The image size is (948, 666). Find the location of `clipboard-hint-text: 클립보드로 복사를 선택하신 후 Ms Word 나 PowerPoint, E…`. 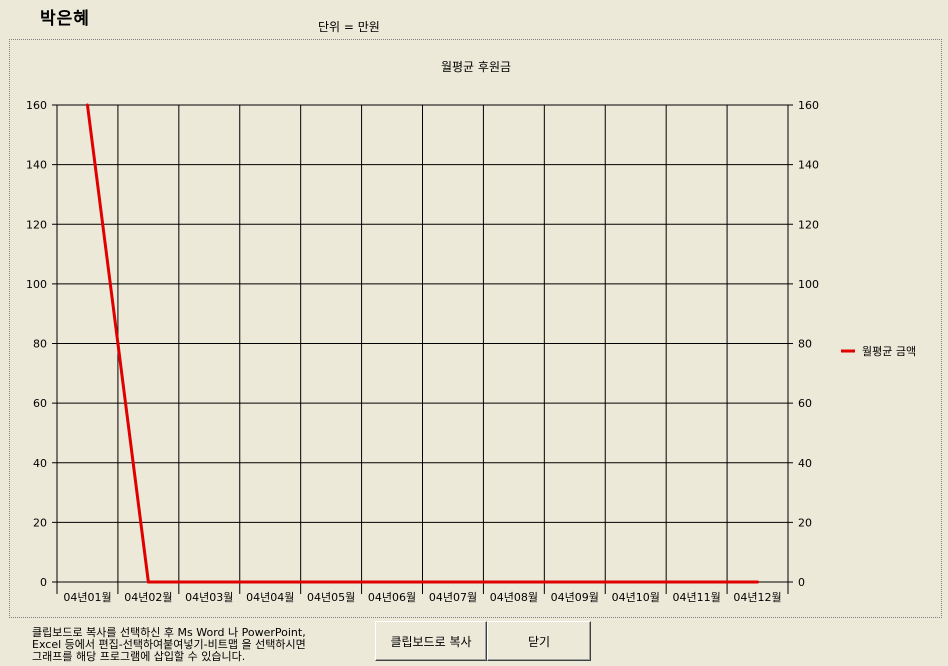

clipboard-hint-text: 클립보드로 복사를 선택하신 후 Ms Word 나 PowerPoint, E… is located at coordinates (169, 645).